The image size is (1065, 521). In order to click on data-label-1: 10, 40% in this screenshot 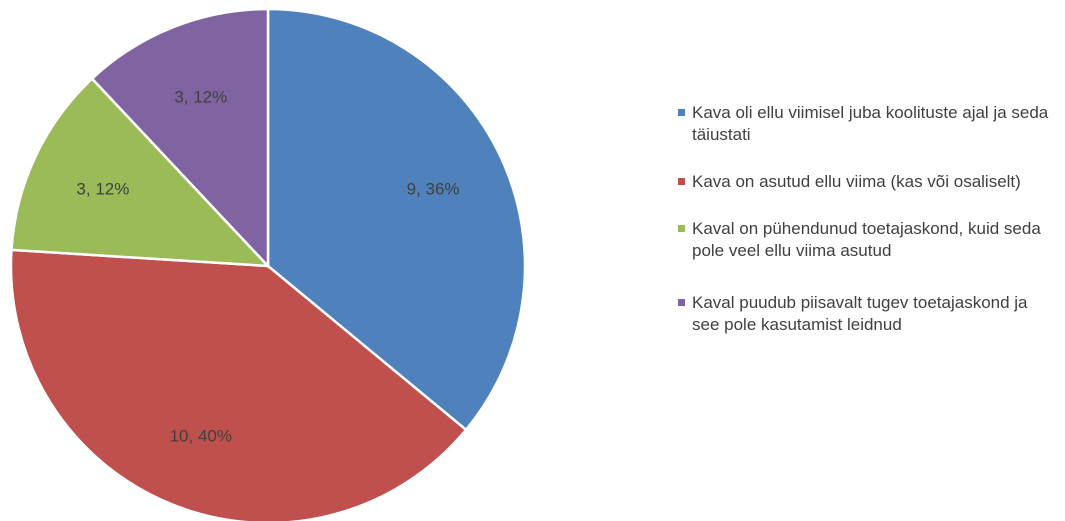, I will do `click(201, 436)`.